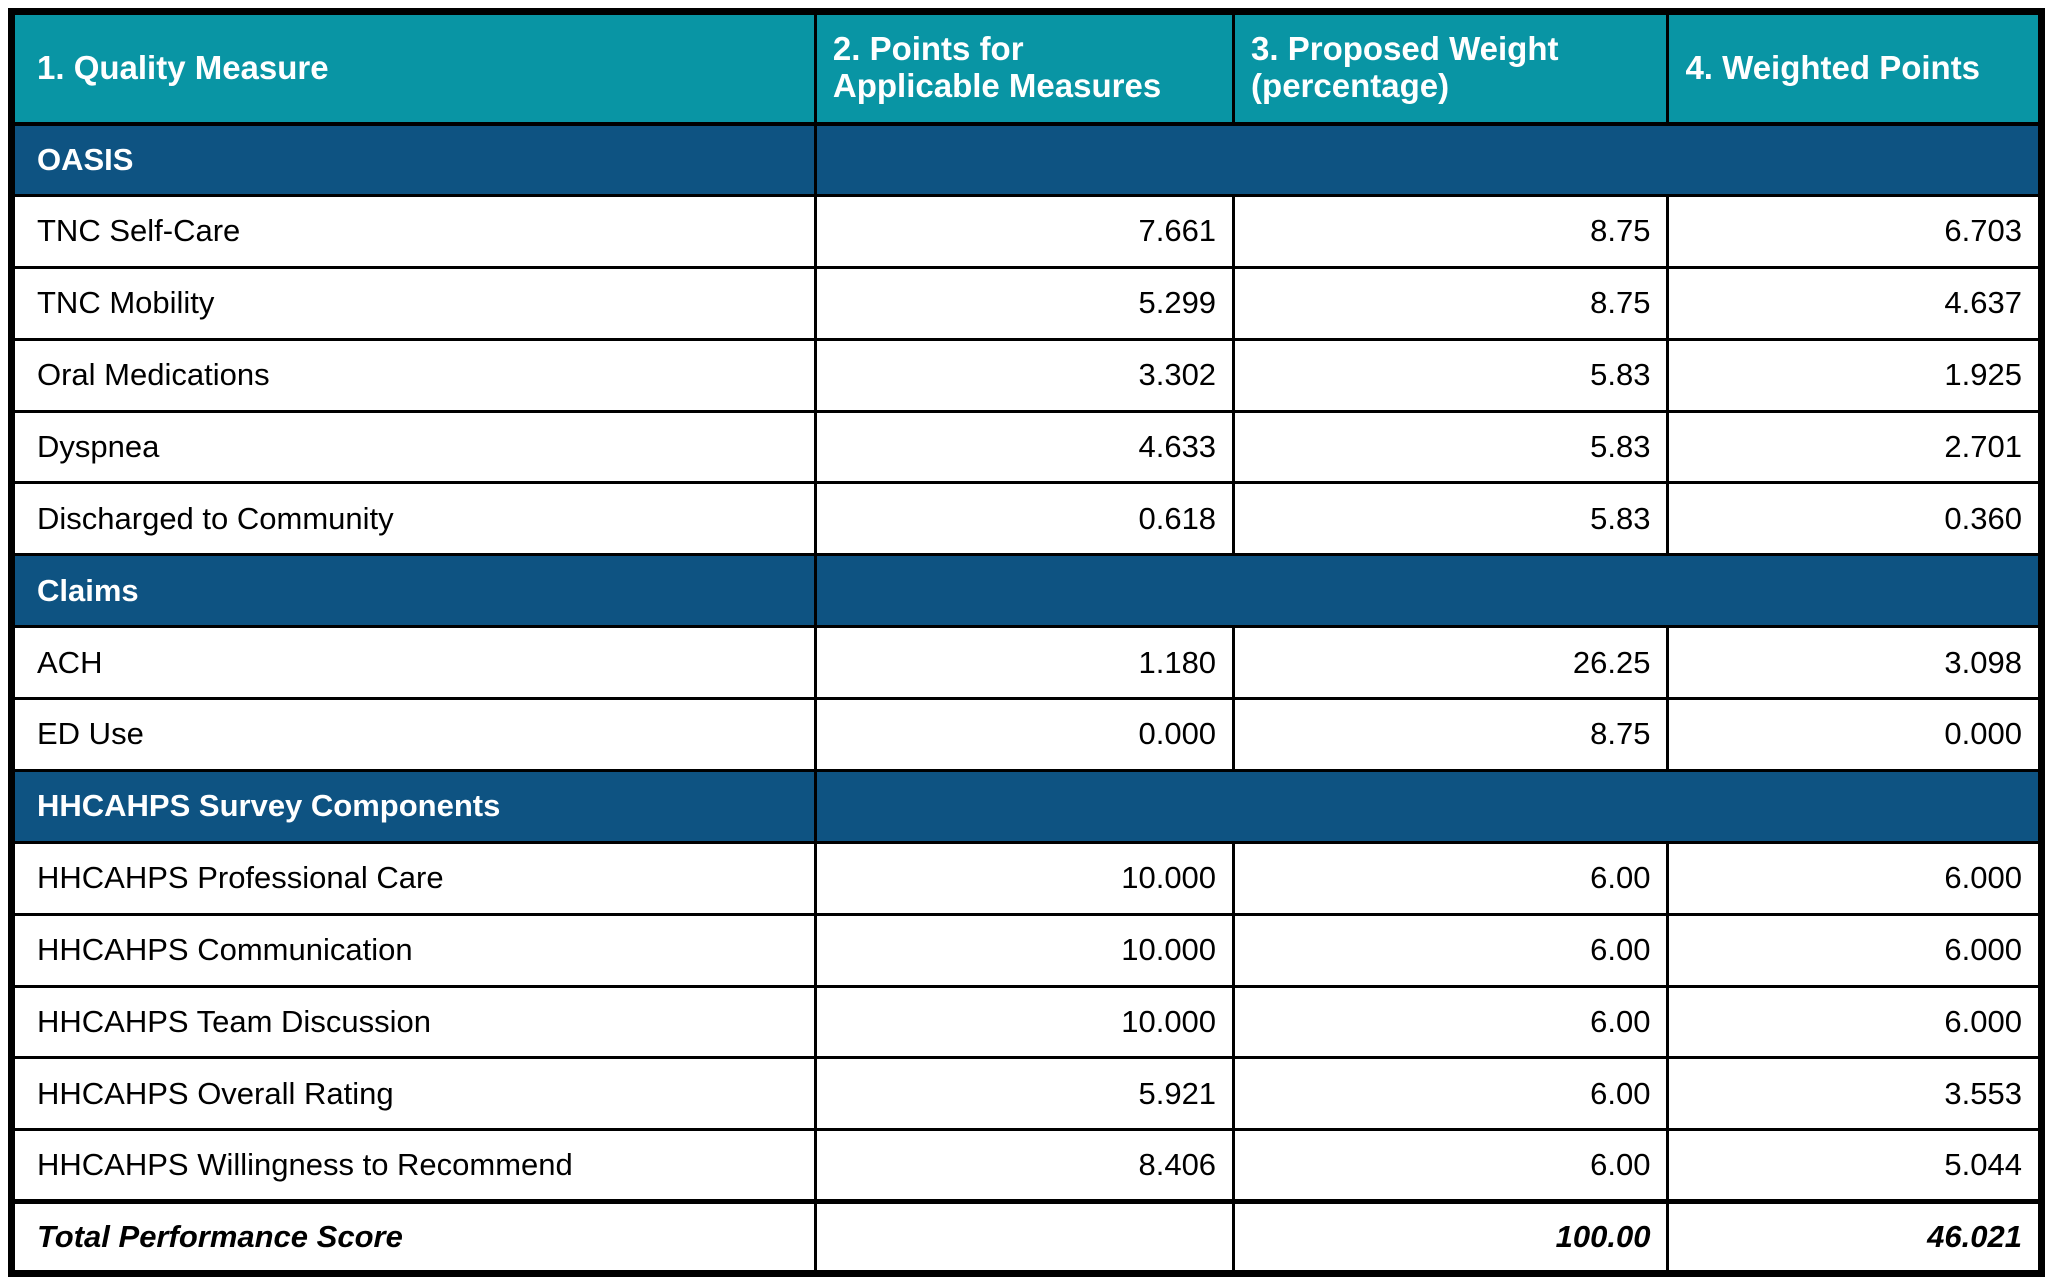 The image size is (2051, 1285). I want to click on section-row-hhcahps: HHCAHPS Survey Components, so click(1027, 806).